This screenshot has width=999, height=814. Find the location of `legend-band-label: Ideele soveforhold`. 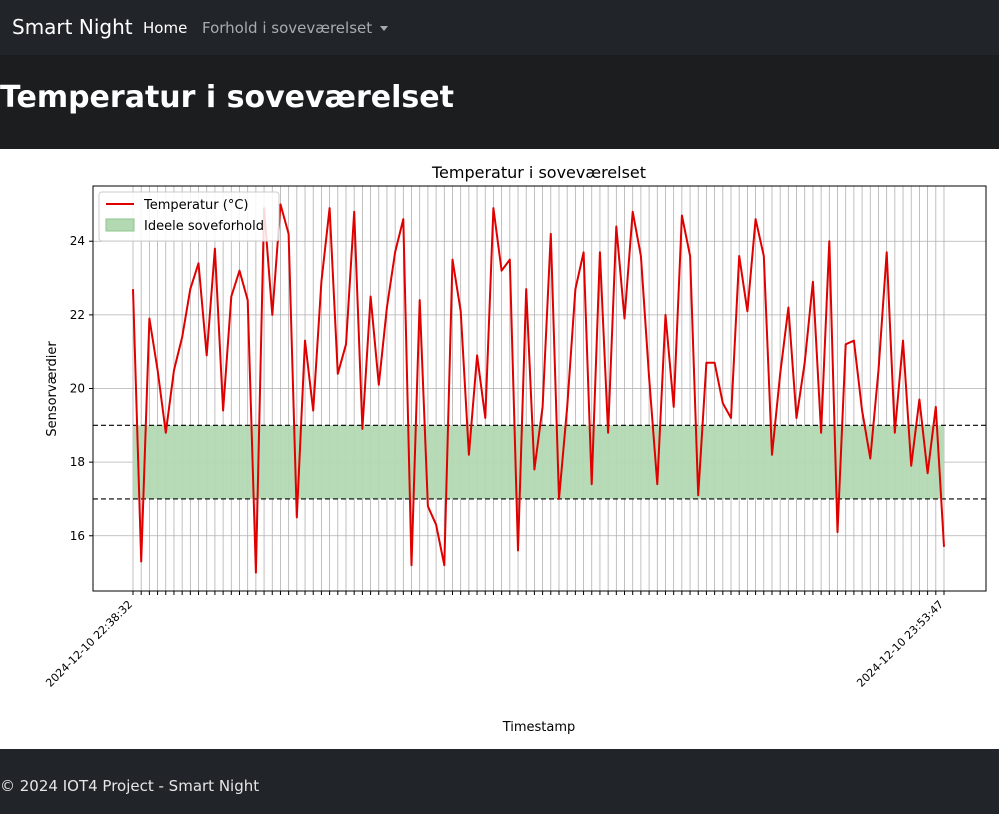

legend-band-label: Ideele soveforhold is located at coordinates (204, 226).